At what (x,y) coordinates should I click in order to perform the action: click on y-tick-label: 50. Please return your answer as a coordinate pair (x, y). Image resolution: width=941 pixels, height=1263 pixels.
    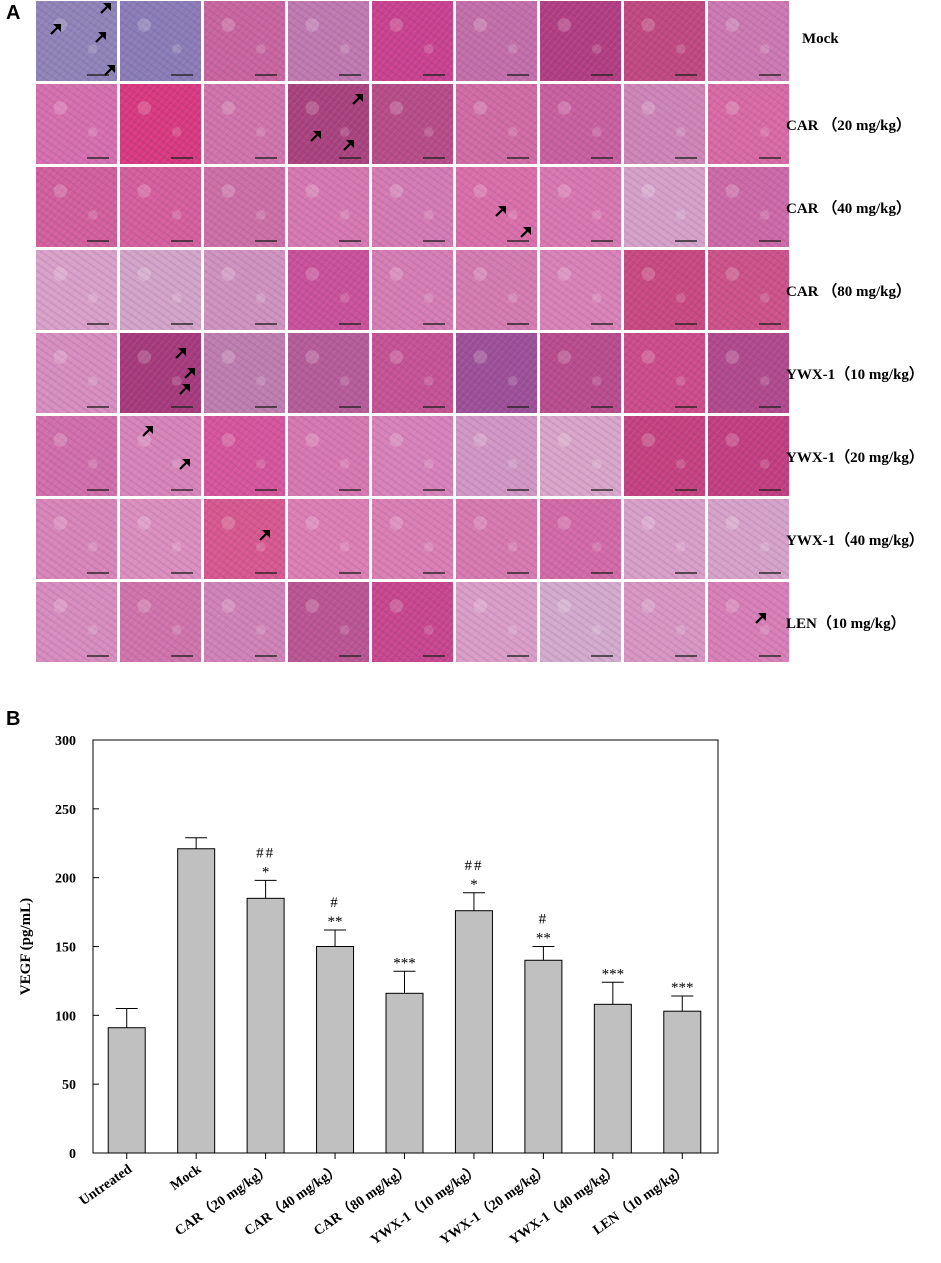
    Looking at the image, I should click on (69, 1085).